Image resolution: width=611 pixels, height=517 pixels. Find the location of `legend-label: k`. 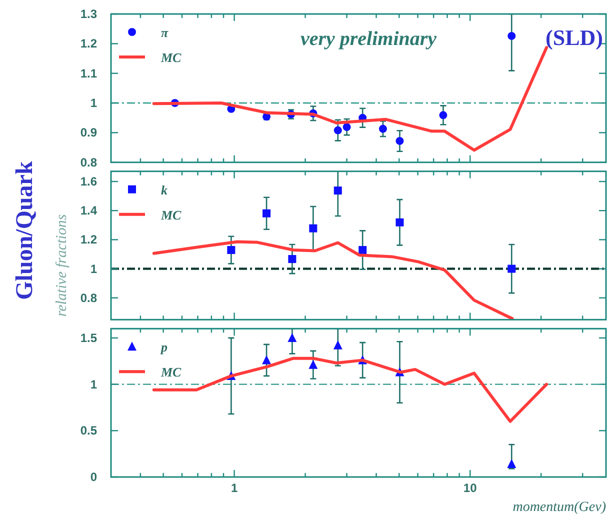

legend-label: k is located at coordinates (164, 190).